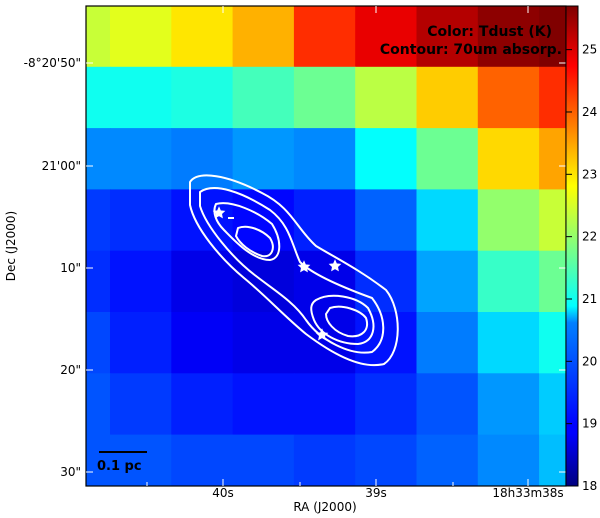 This screenshot has height=518, width=600. I want to click on colorbar-tick-label: 20, so click(589, 361).